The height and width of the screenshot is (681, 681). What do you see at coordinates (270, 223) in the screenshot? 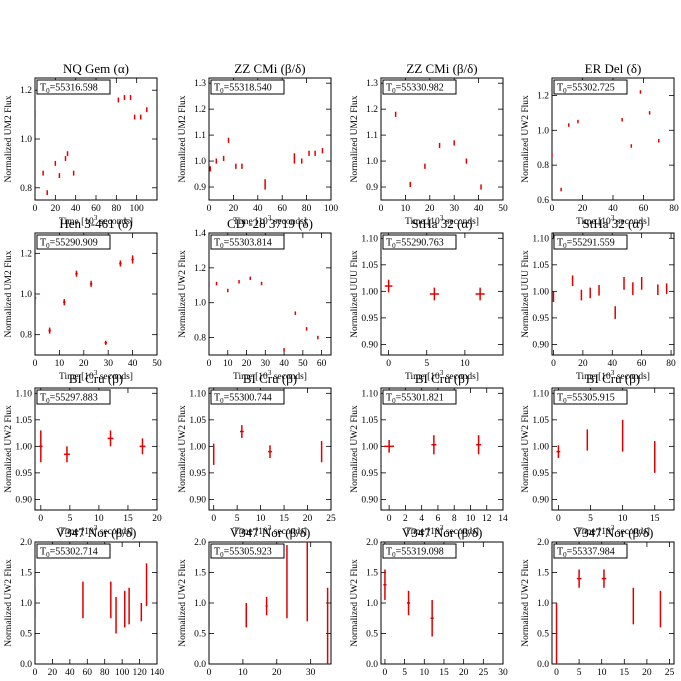
I see `panel-title: CD -28 3719 (δ)` at bounding box center [270, 223].